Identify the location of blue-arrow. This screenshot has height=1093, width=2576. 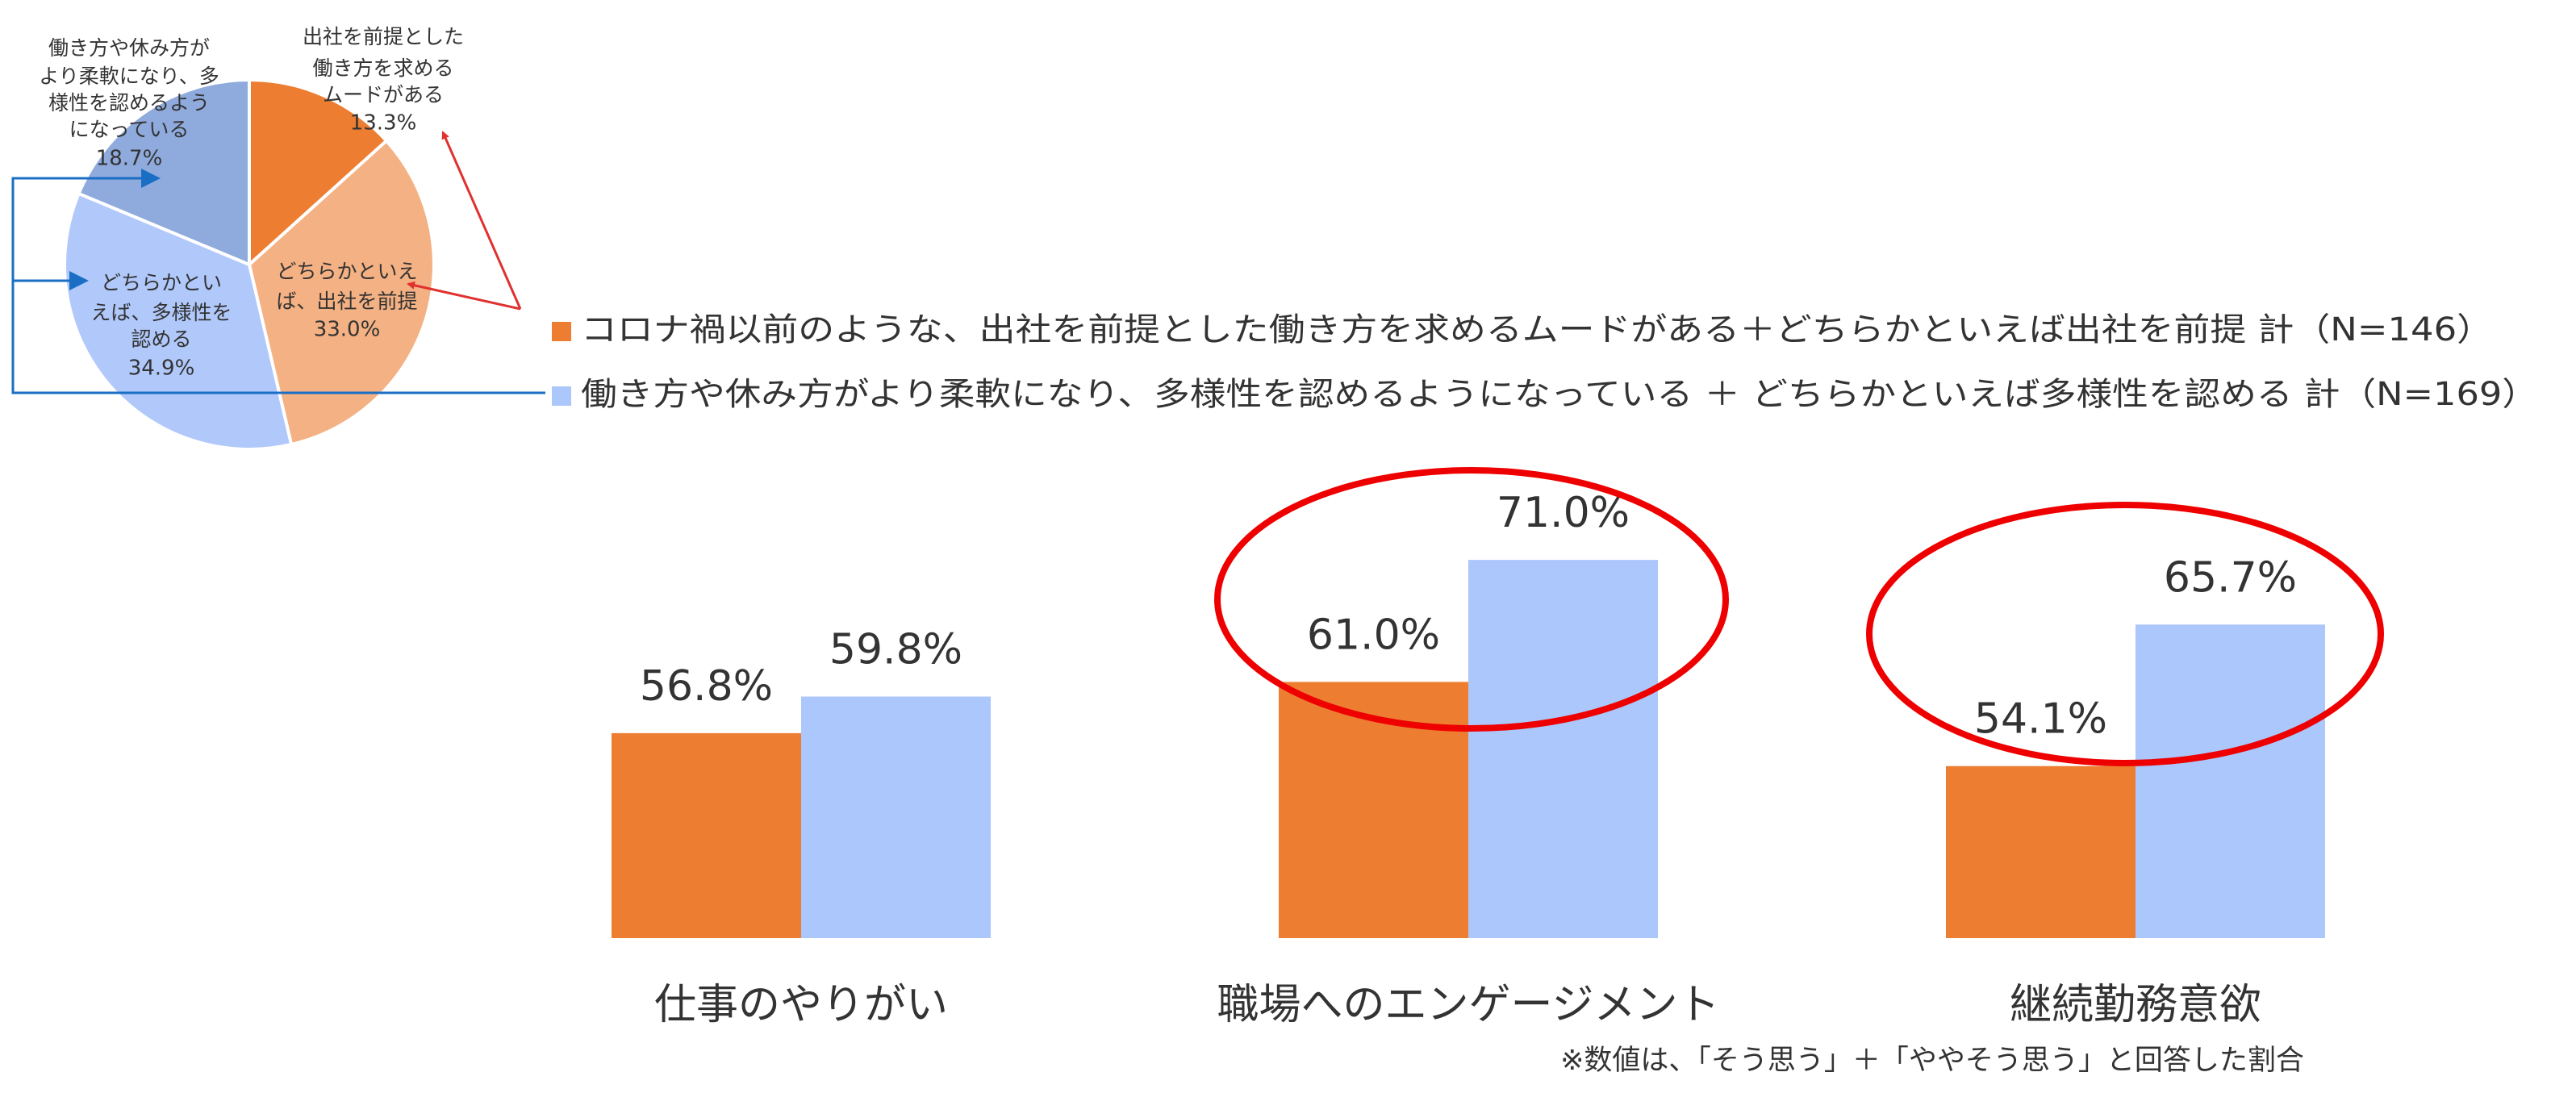
(278, 281).